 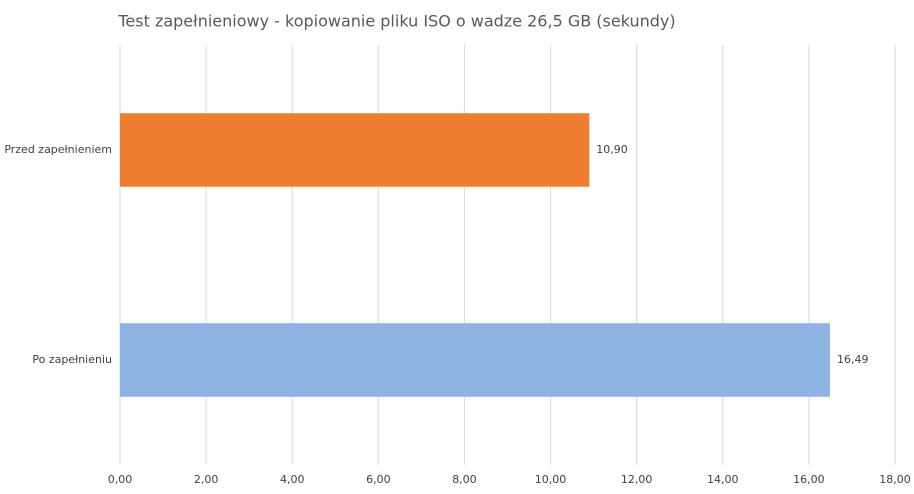 What do you see at coordinates (809, 479) in the screenshot?
I see `x-tick-label: 16,00` at bounding box center [809, 479].